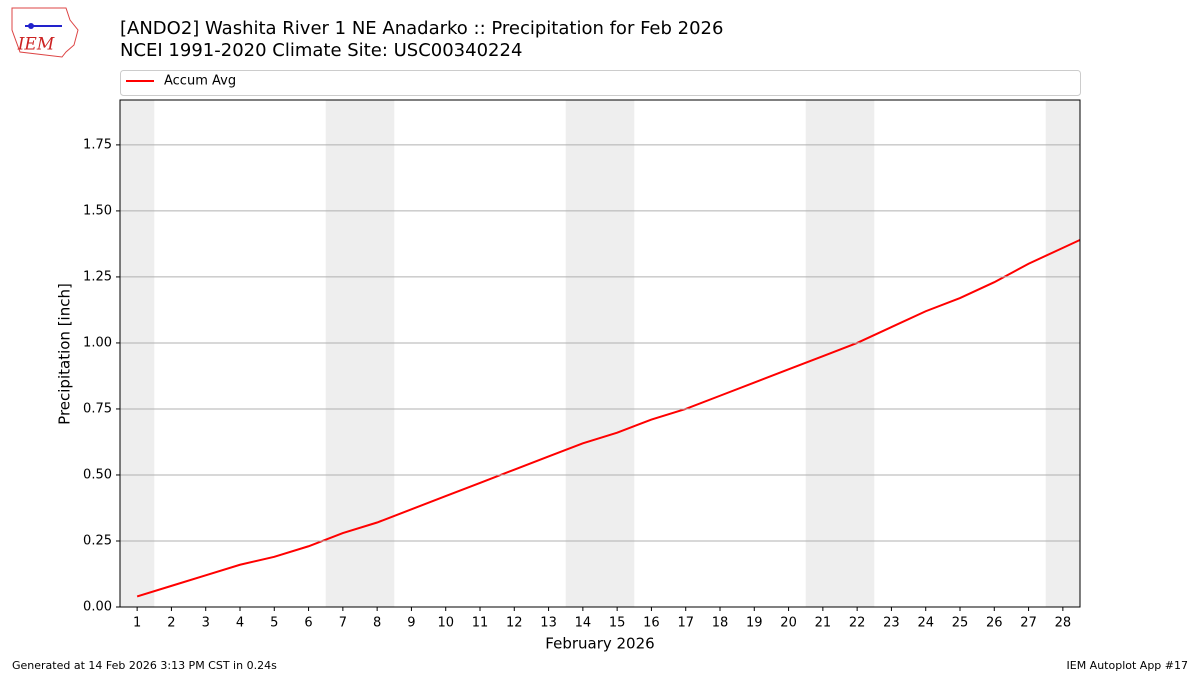 The width and height of the screenshot is (1200, 675). Describe the element at coordinates (1063, 623) in the screenshot. I see `x-tick-label: 28` at that location.